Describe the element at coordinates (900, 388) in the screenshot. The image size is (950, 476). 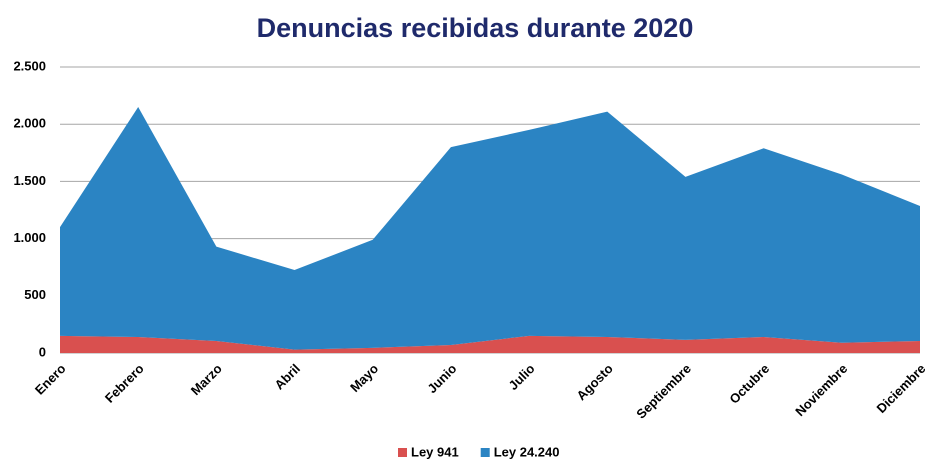
I see `x-tick-label: Diciembre` at that location.